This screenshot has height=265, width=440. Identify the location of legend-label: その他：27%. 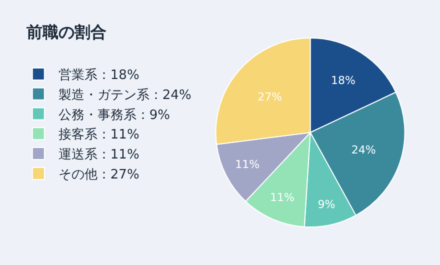
(99, 175).